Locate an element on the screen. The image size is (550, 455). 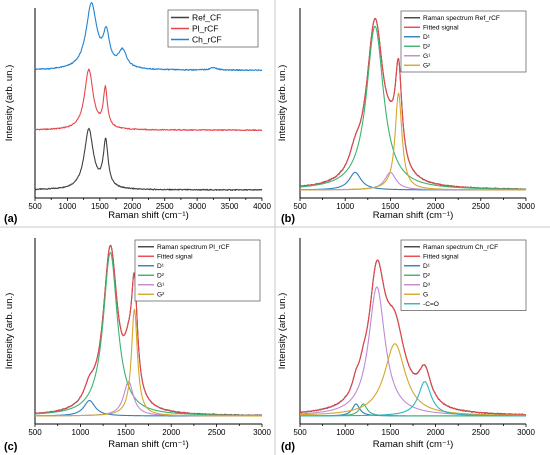
legend-label-raman-spectrum-ch-rcf: Raman spectrum Ch_rCF is located at coordinates (460, 247).